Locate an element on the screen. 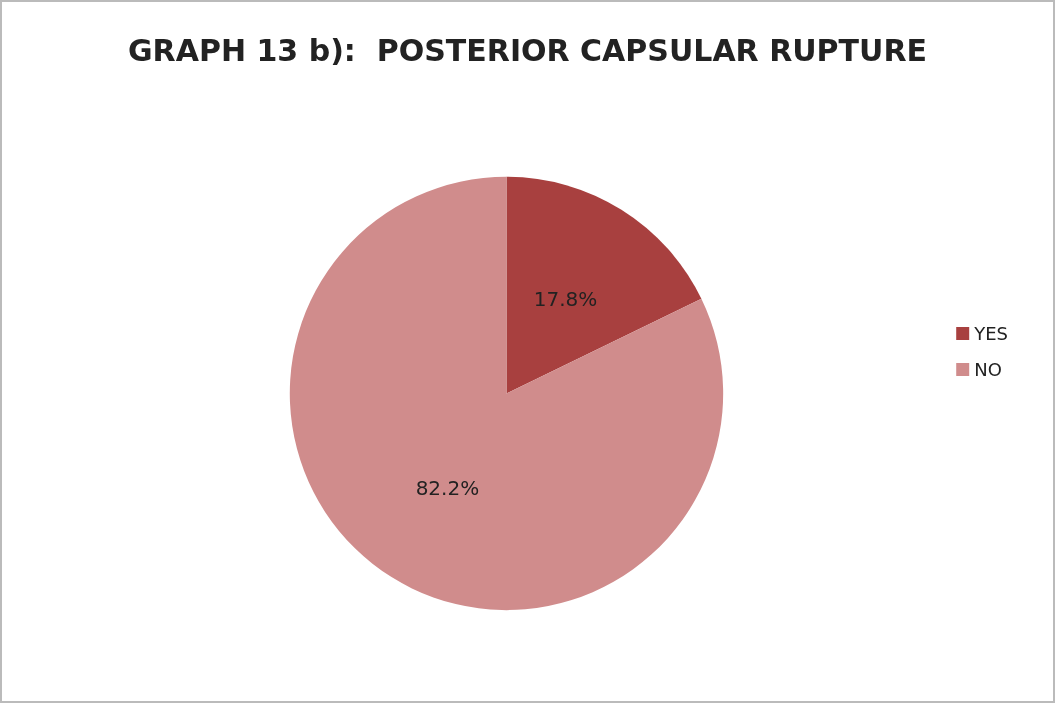 The image size is (1059, 707). data-label: 17.8% is located at coordinates (565, 299).